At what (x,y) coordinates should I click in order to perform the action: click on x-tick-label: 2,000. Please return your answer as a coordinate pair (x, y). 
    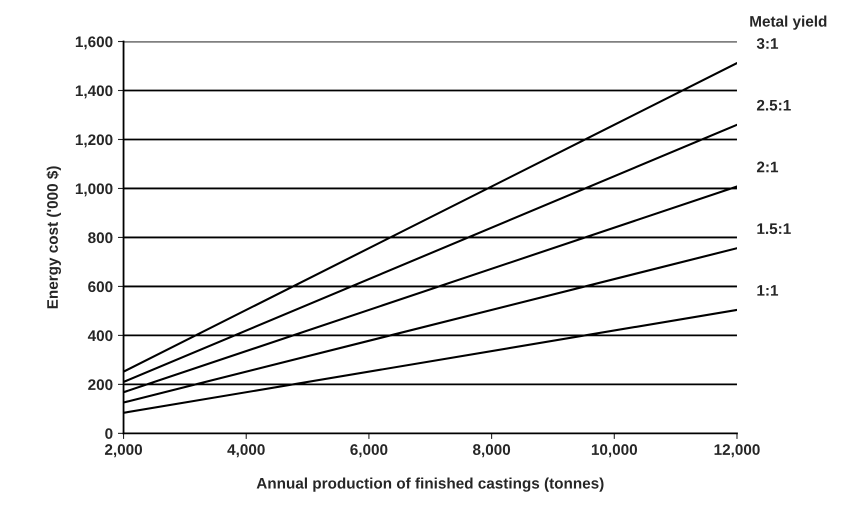
    Looking at the image, I should click on (123, 451).